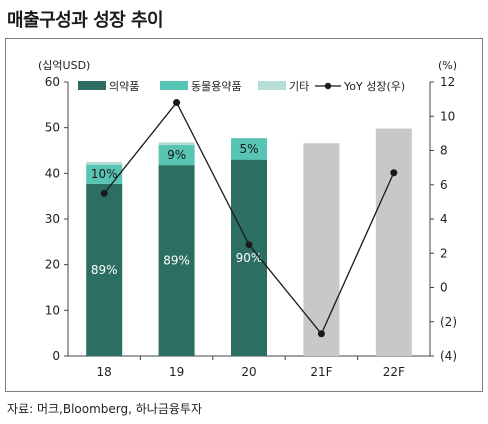 This screenshot has height=424, width=488. What do you see at coordinates (448, 356) in the screenshot?
I see `right-tick-label: (4)` at bounding box center [448, 356].